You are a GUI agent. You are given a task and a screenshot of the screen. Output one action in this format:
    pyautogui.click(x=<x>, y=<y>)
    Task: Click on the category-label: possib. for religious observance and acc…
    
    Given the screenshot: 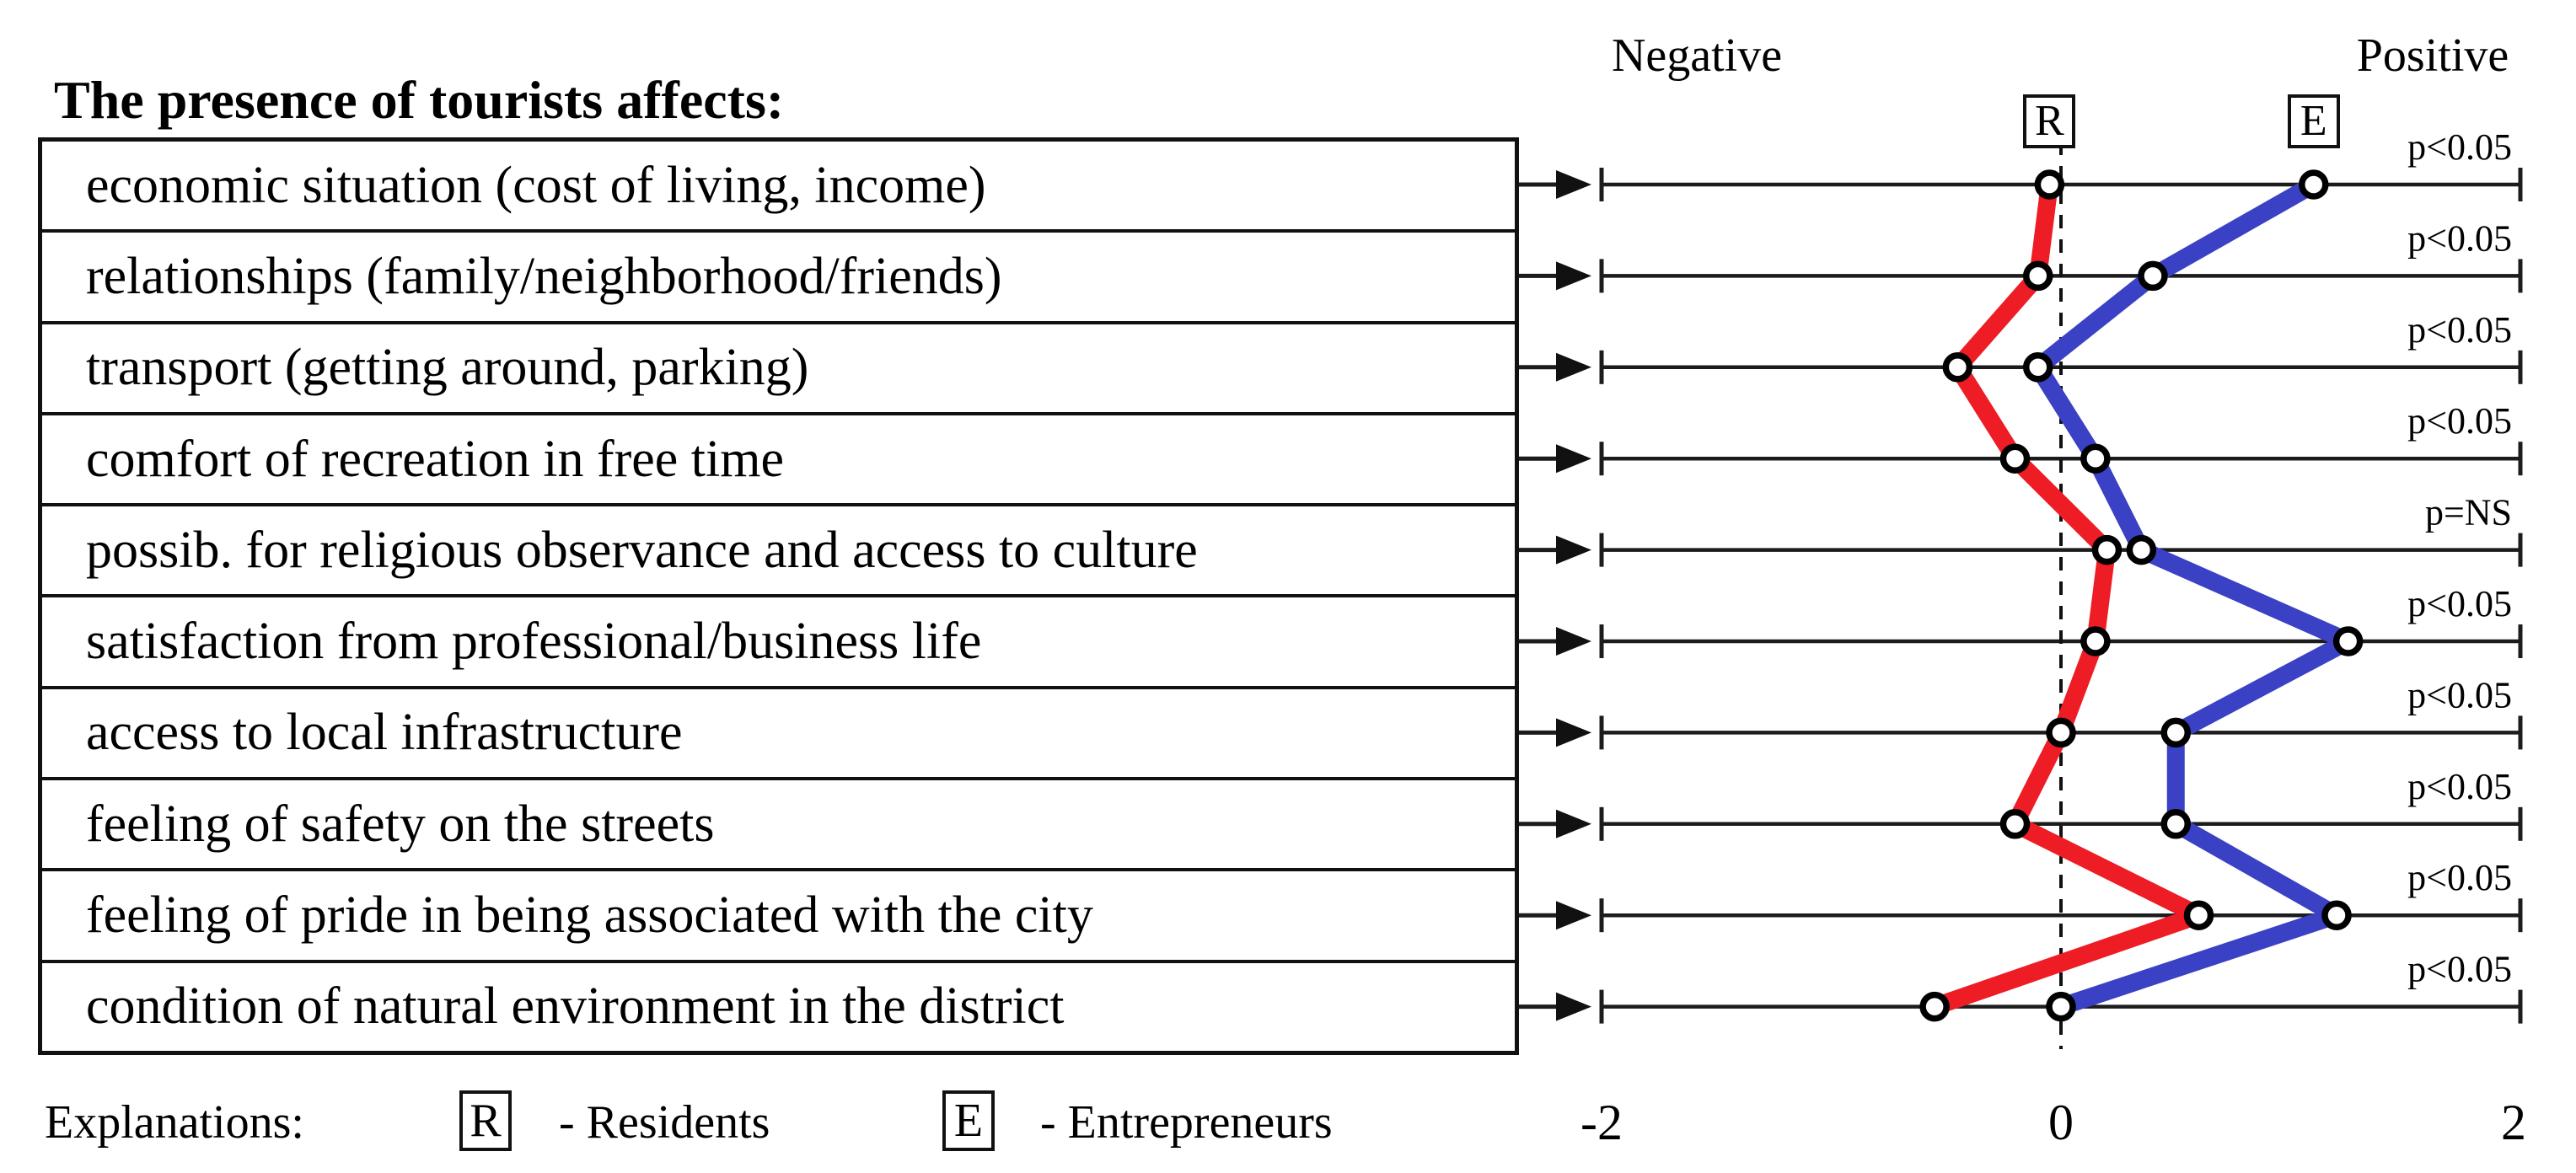 What is the action you would take?
    pyautogui.click(x=642, y=550)
    